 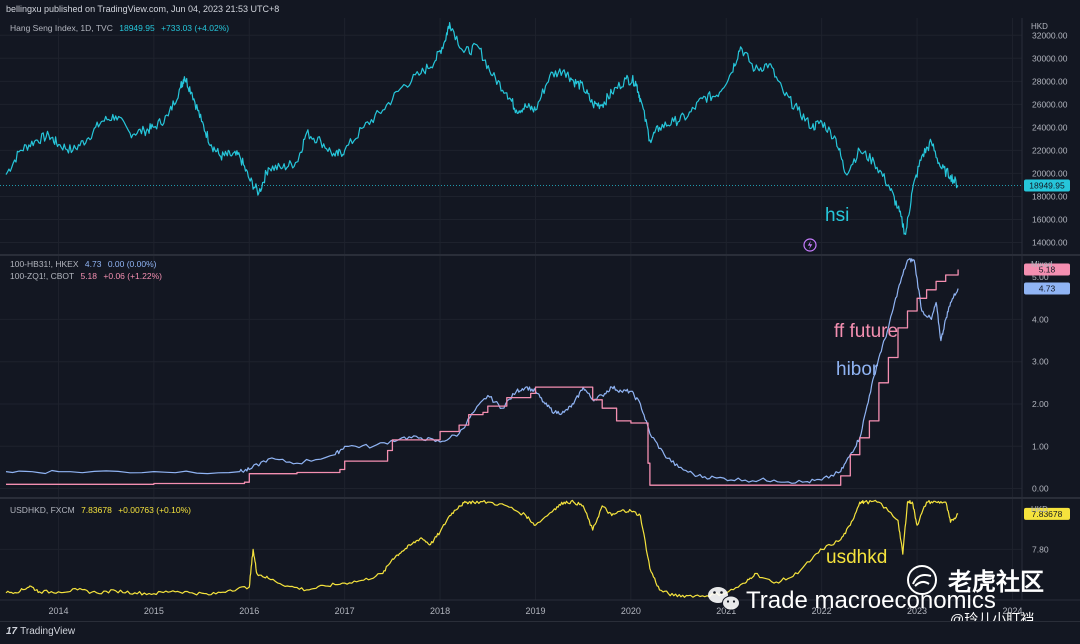 What do you see at coordinates (44, 264) in the screenshot?
I see `hibor-legend-name: 100-HB31!, HKEX` at bounding box center [44, 264].